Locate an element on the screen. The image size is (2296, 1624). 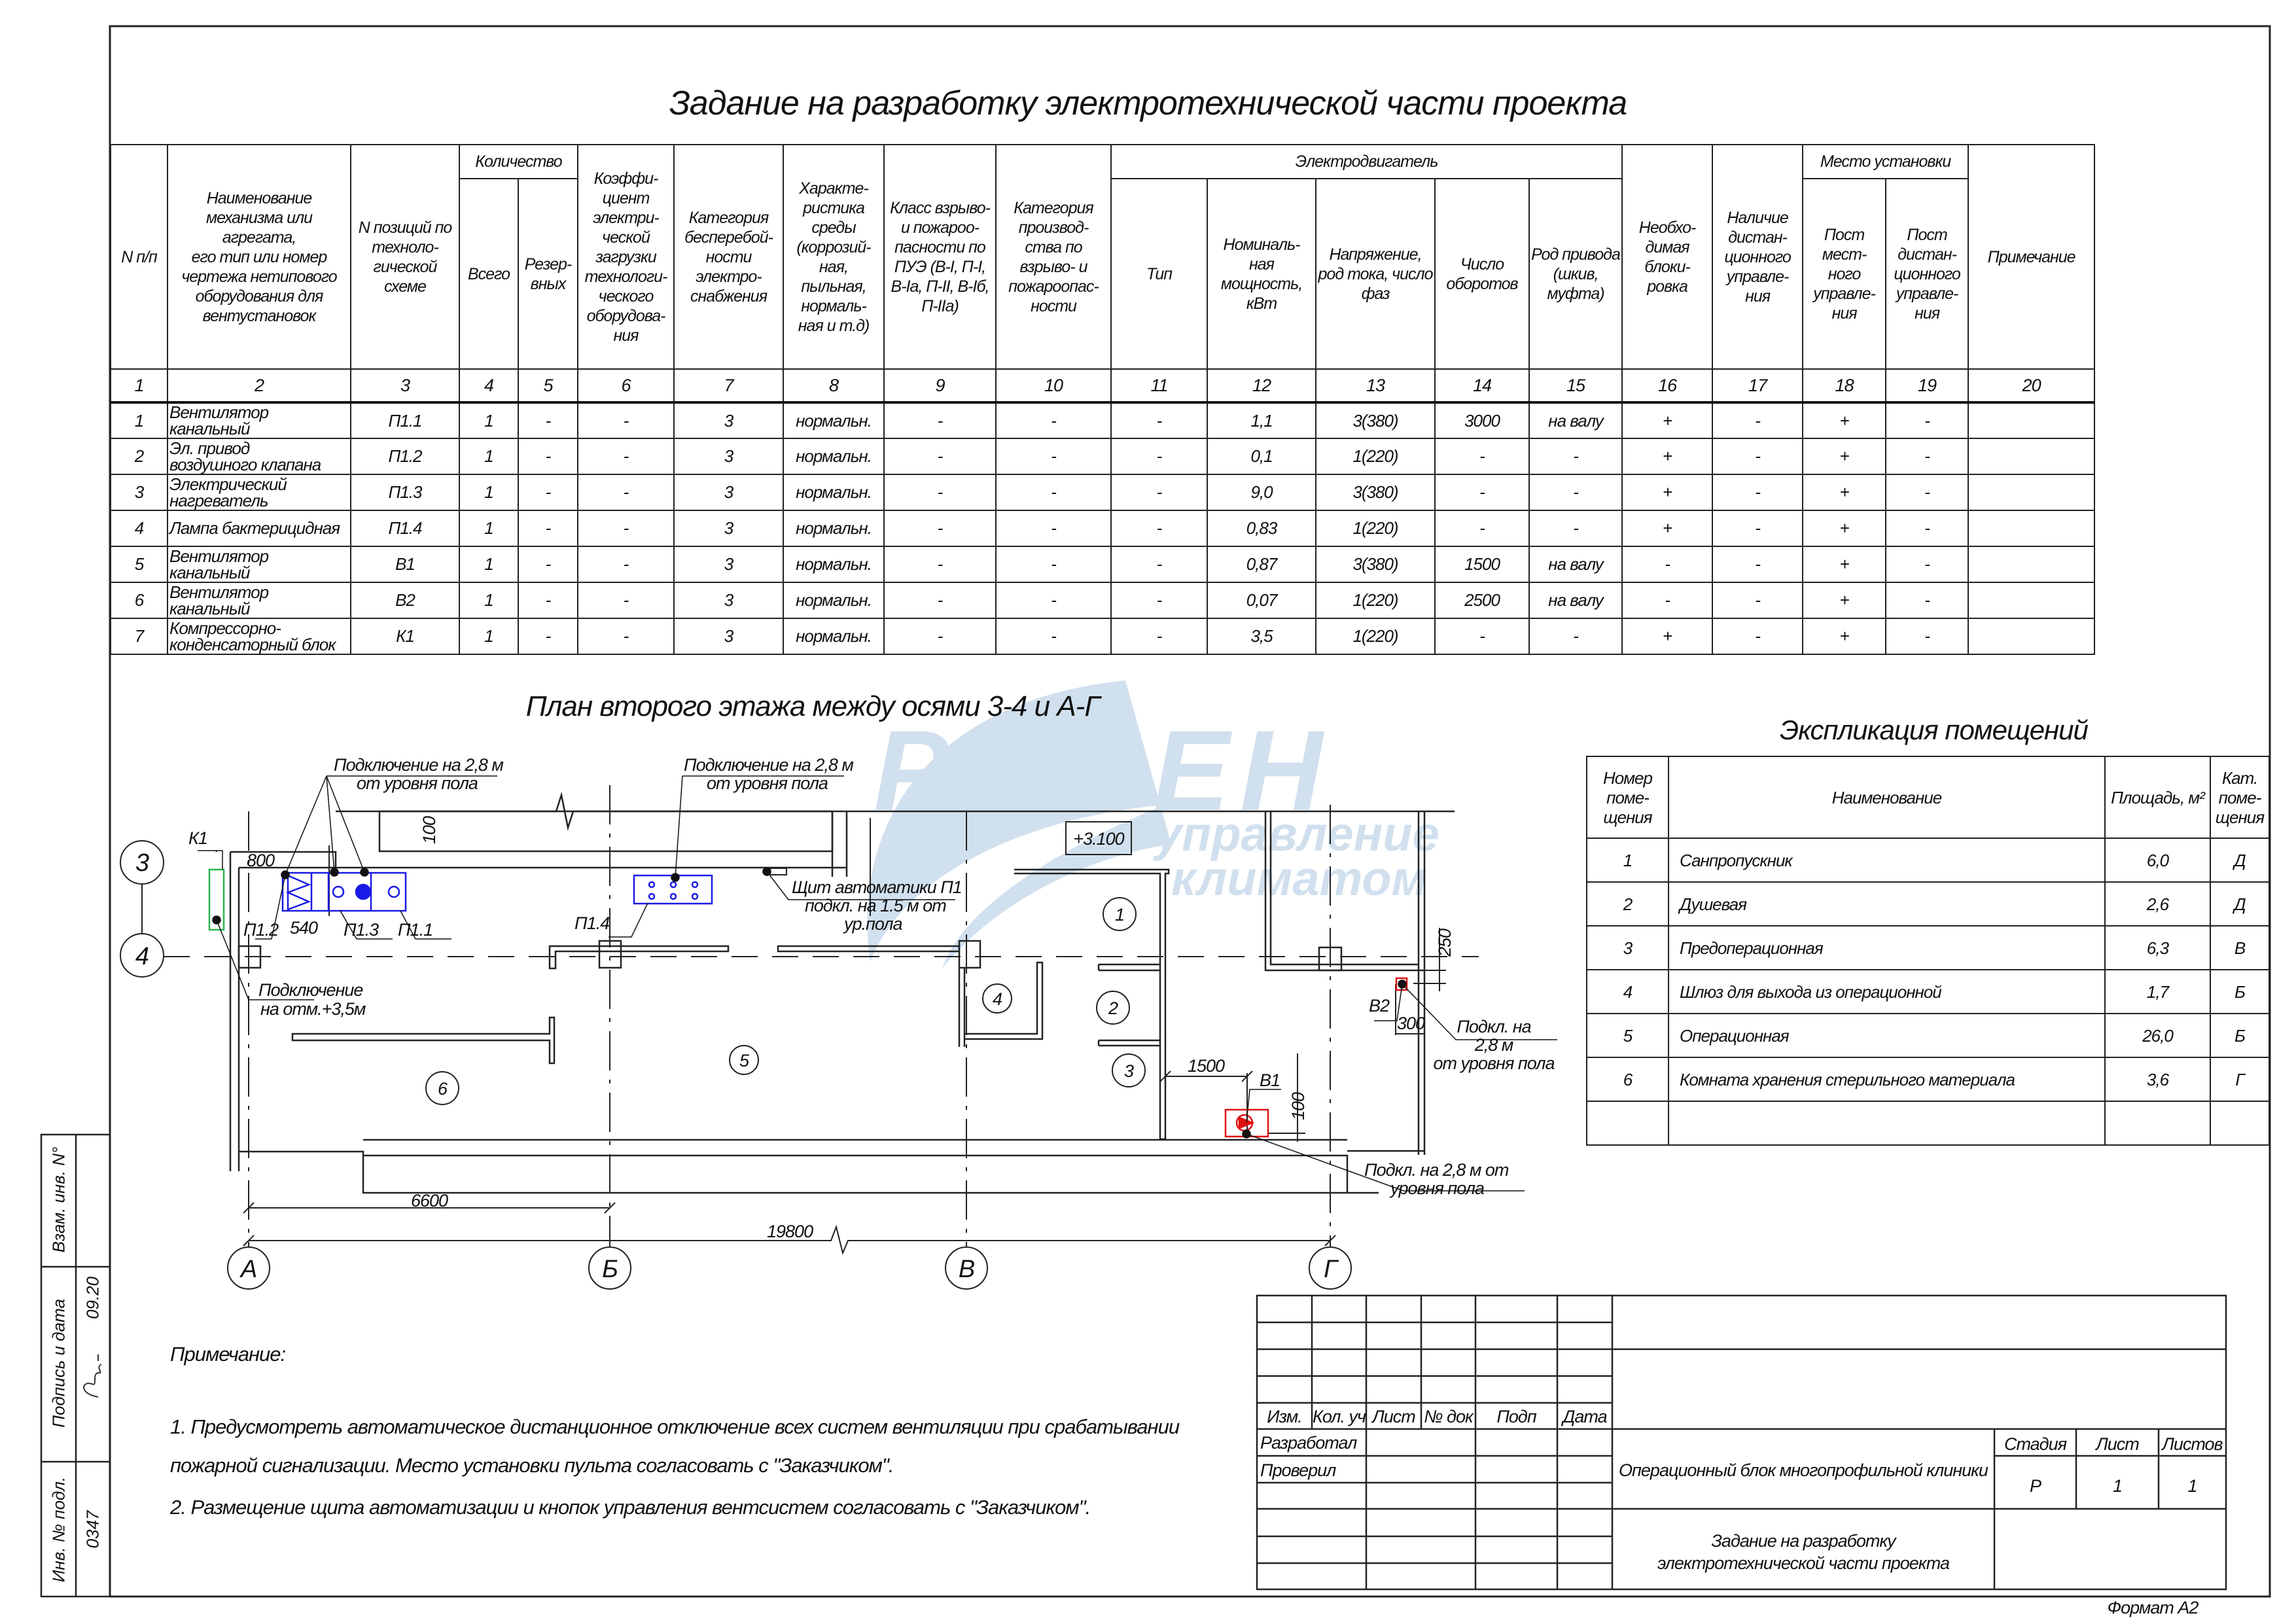
elevation-box is located at coordinates (1099, 838).